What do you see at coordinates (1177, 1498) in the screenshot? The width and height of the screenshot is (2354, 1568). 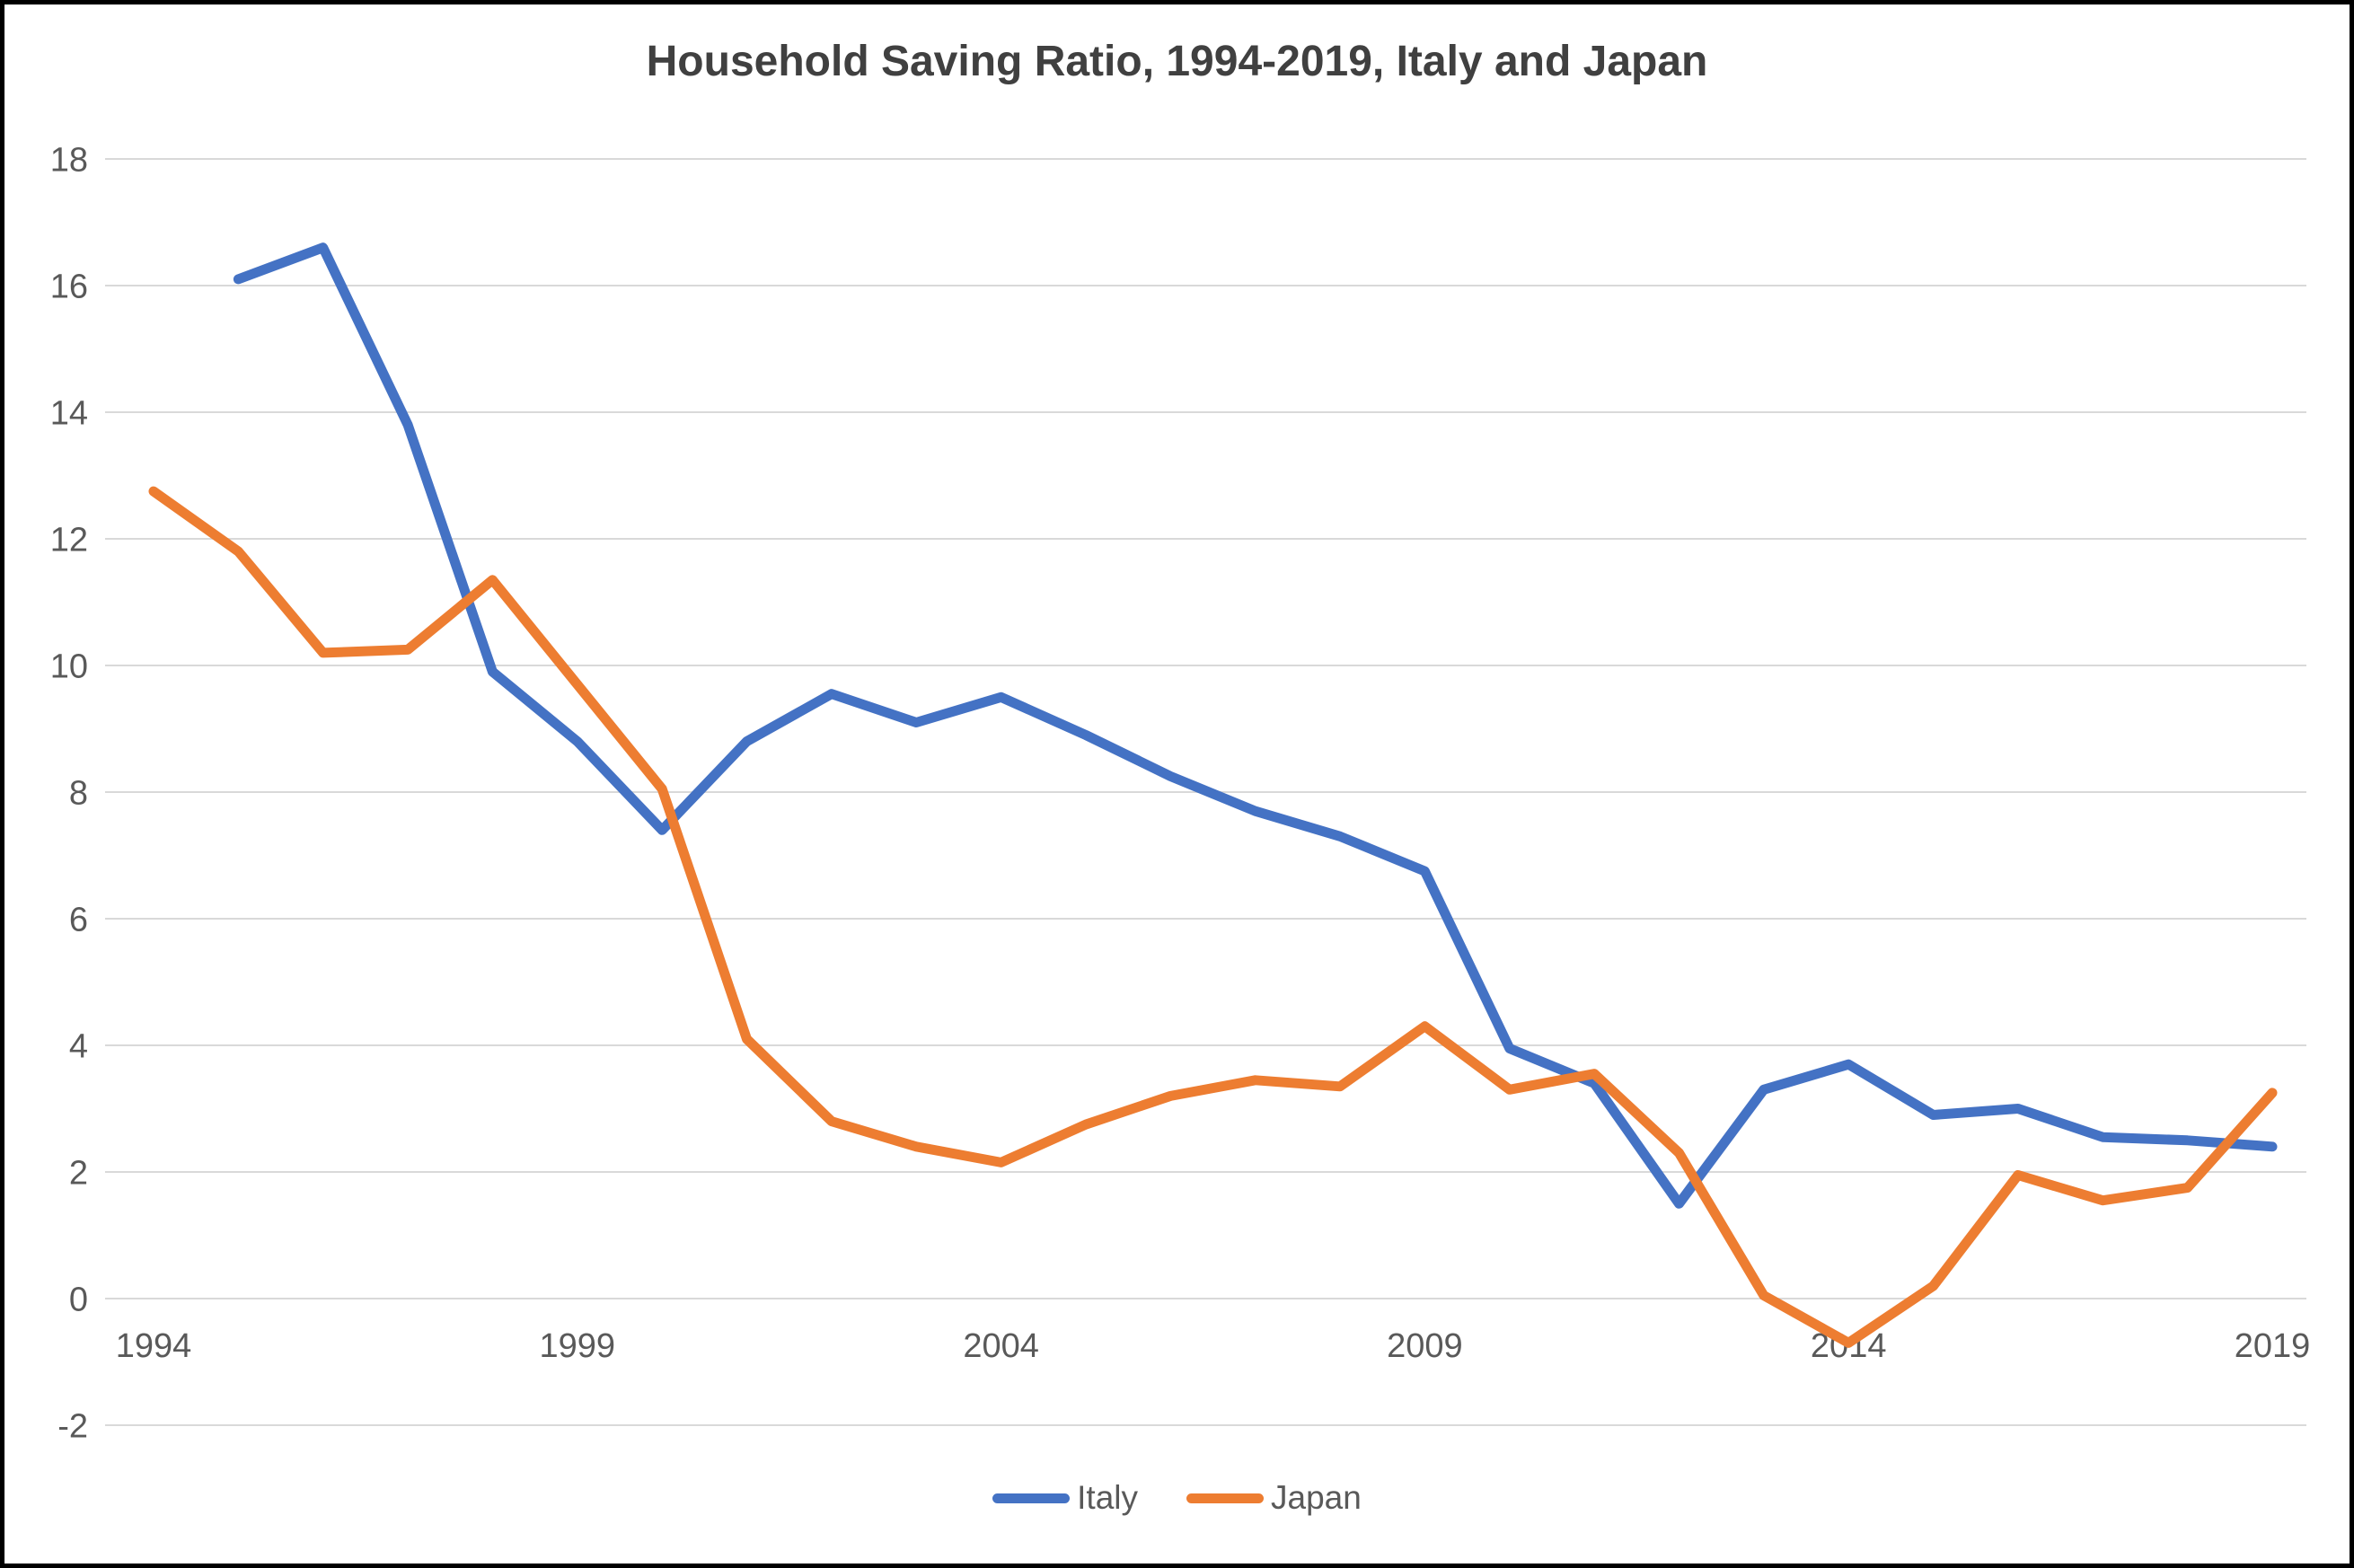 I see `chart-legend: Italy Japan` at bounding box center [1177, 1498].